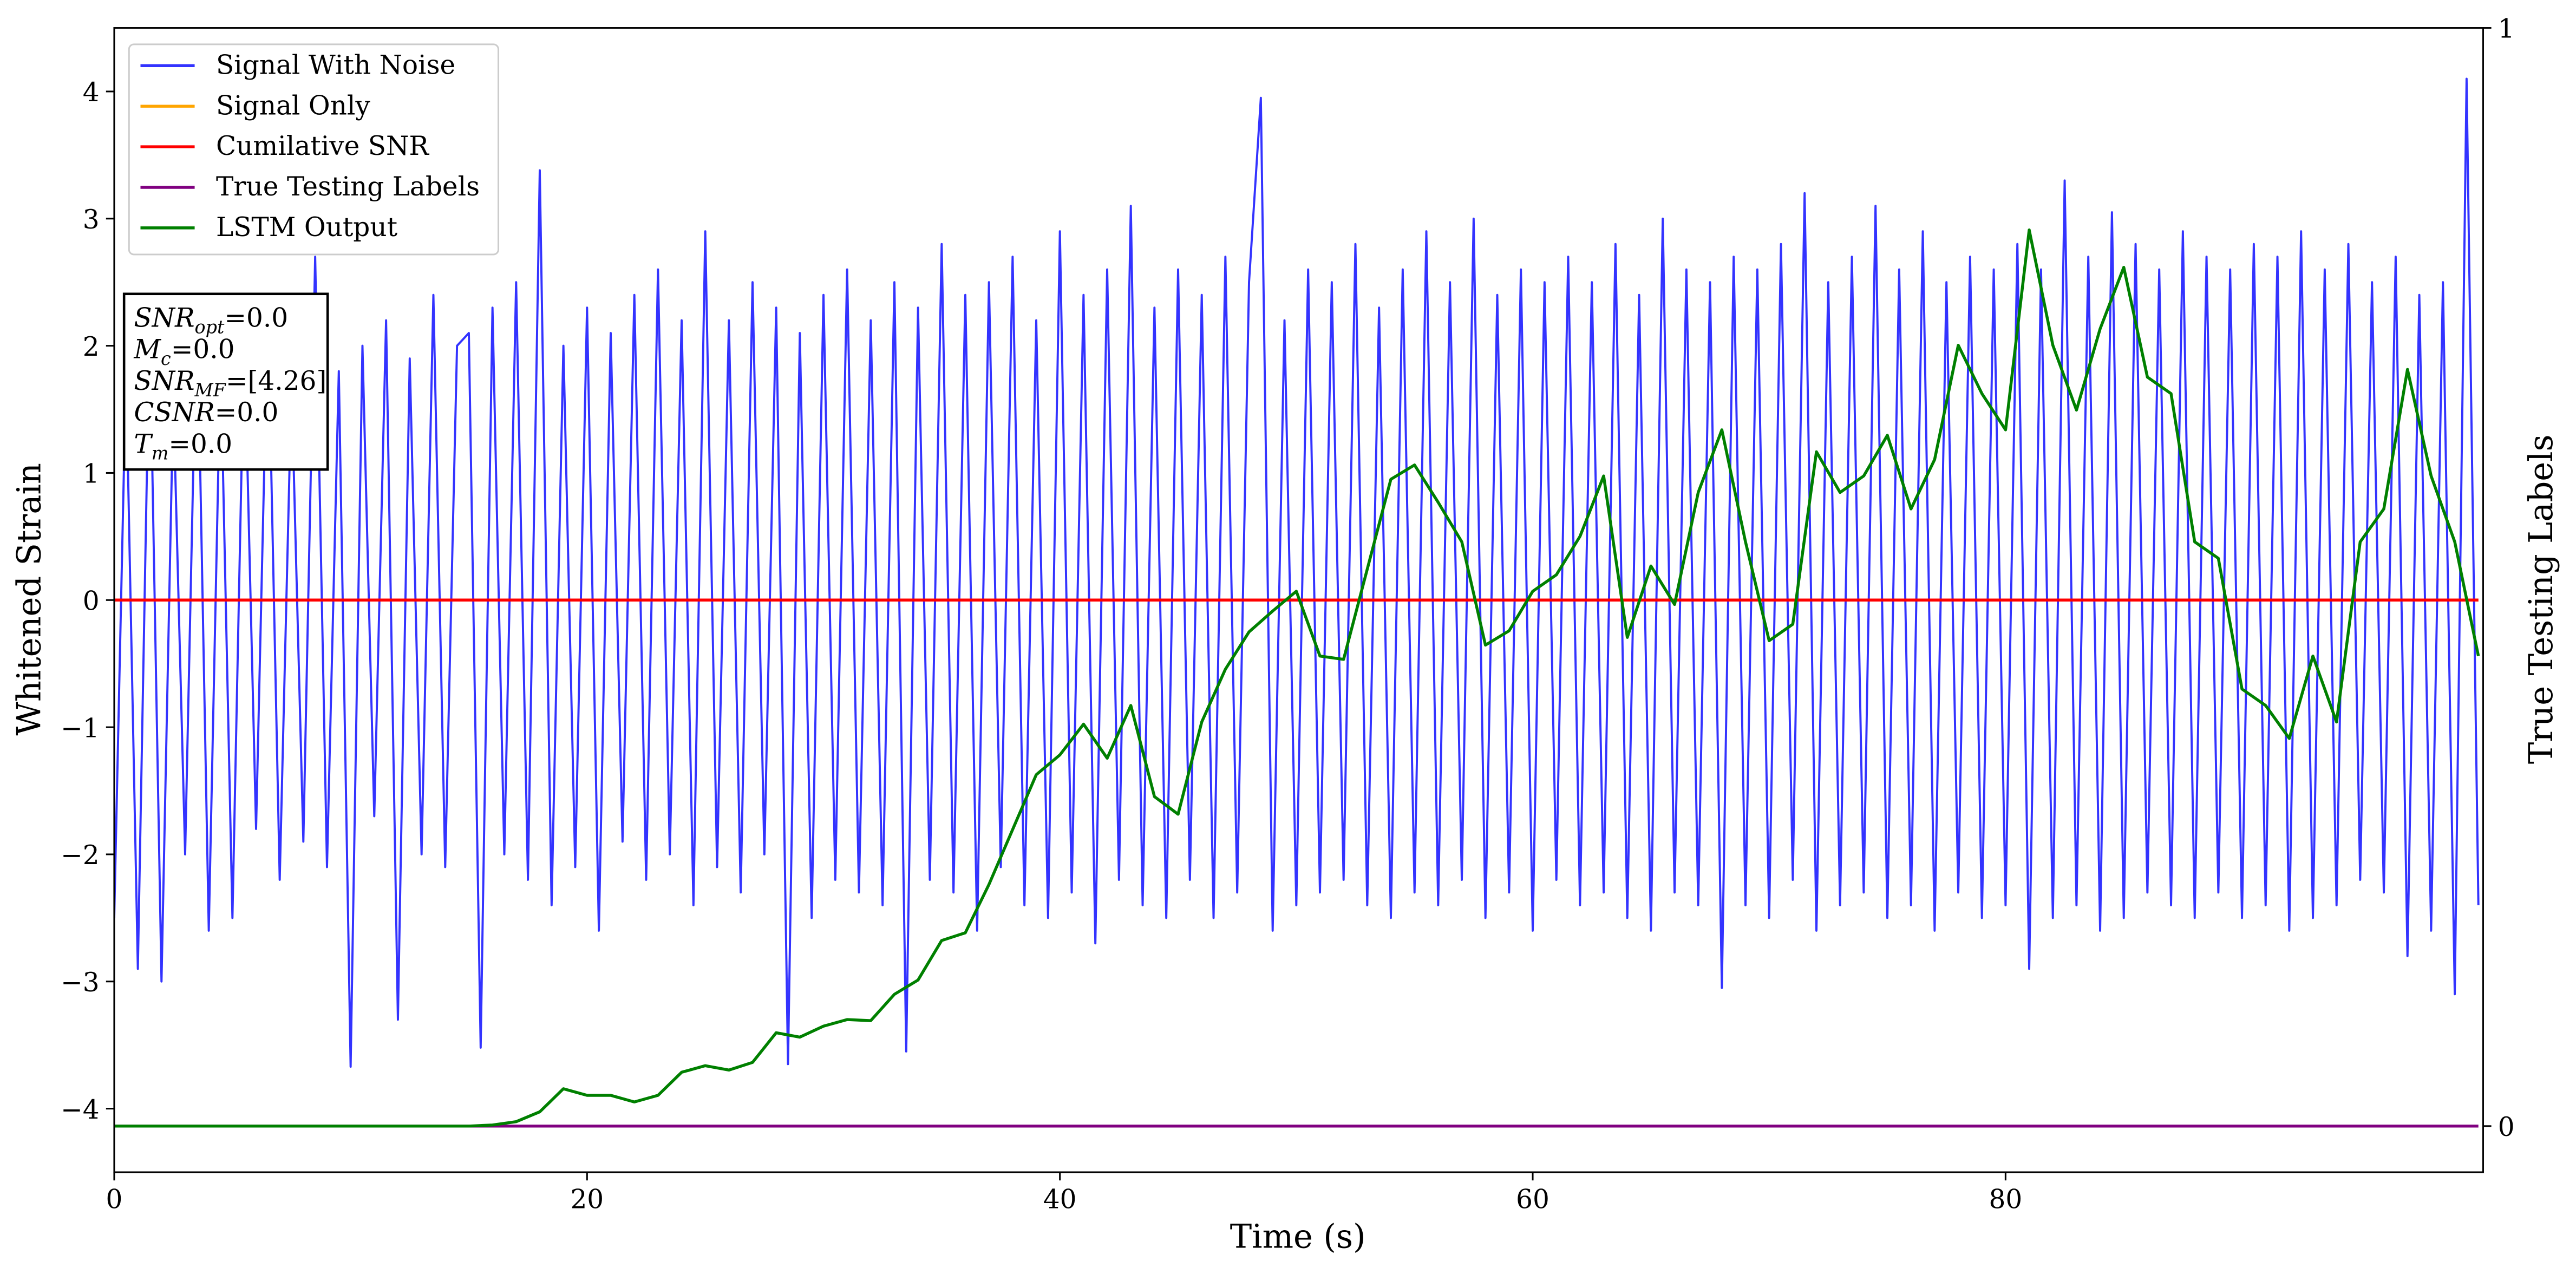 The width and height of the screenshot is (2576, 1274). What do you see at coordinates (161, 452) in the screenshot?
I see `annotation-subscript: m` at bounding box center [161, 452].